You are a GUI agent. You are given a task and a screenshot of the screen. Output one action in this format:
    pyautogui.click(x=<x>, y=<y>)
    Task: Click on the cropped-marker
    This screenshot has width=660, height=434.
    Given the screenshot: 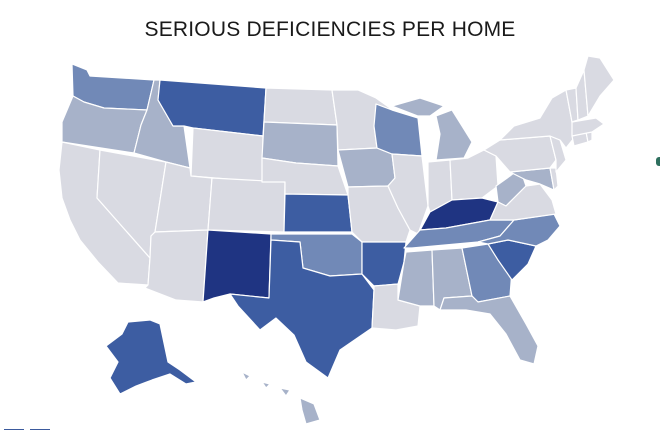 What is the action you would take?
    pyautogui.click(x=658, y=161)
    